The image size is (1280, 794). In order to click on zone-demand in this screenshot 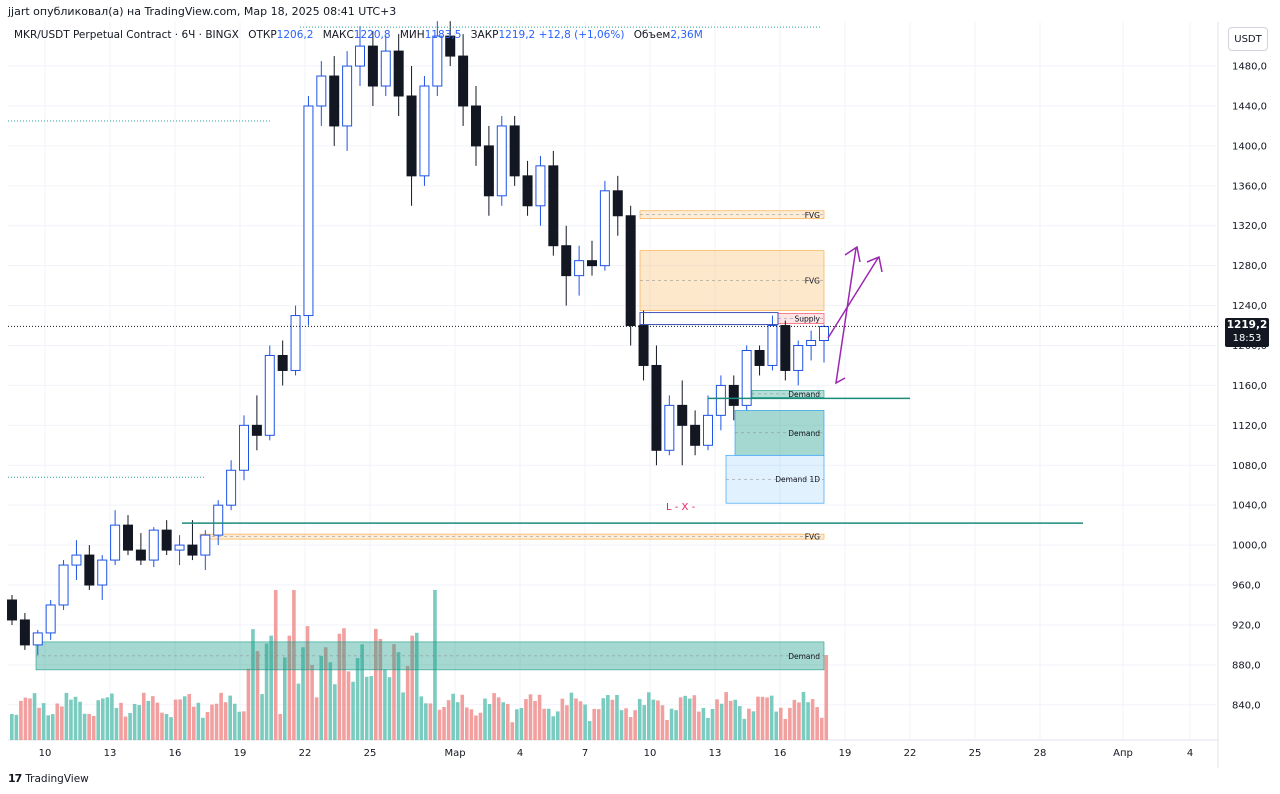, I will do `click(430, 656)`.